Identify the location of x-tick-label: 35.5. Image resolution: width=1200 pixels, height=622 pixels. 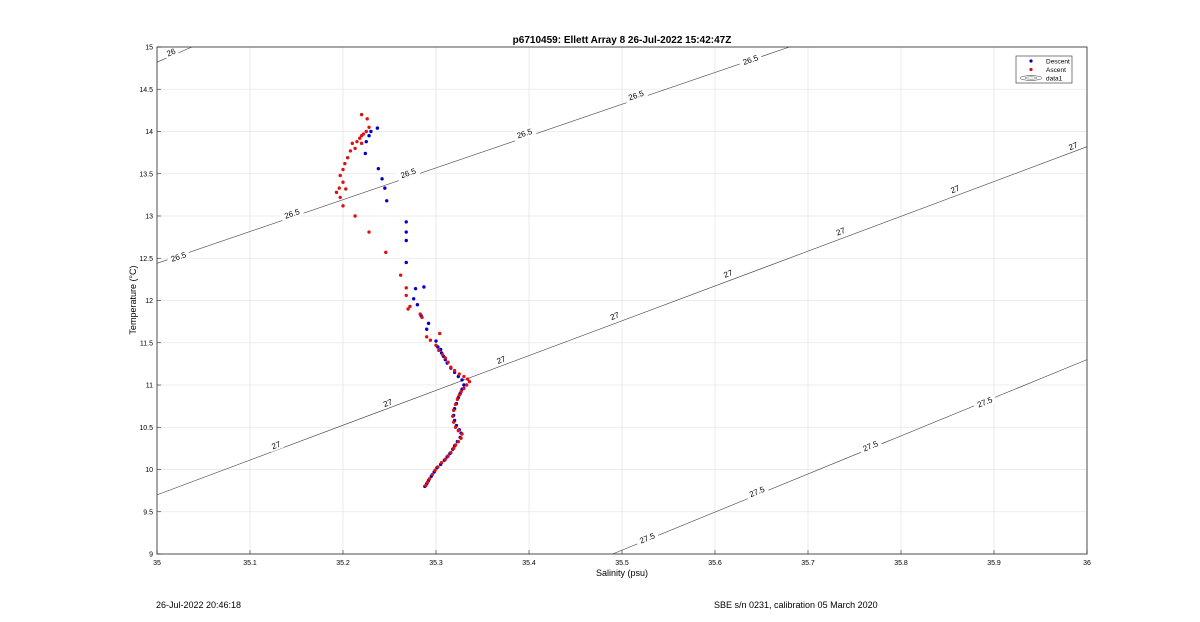
(622, 563).